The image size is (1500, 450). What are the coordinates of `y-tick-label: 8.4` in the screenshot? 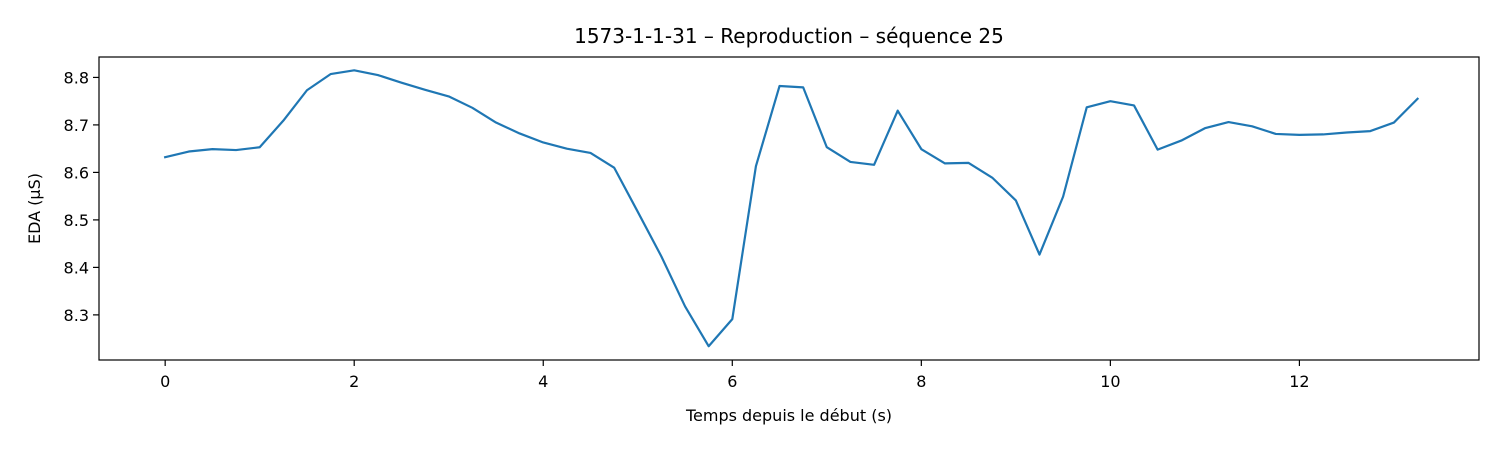 It's located at (76, 267).